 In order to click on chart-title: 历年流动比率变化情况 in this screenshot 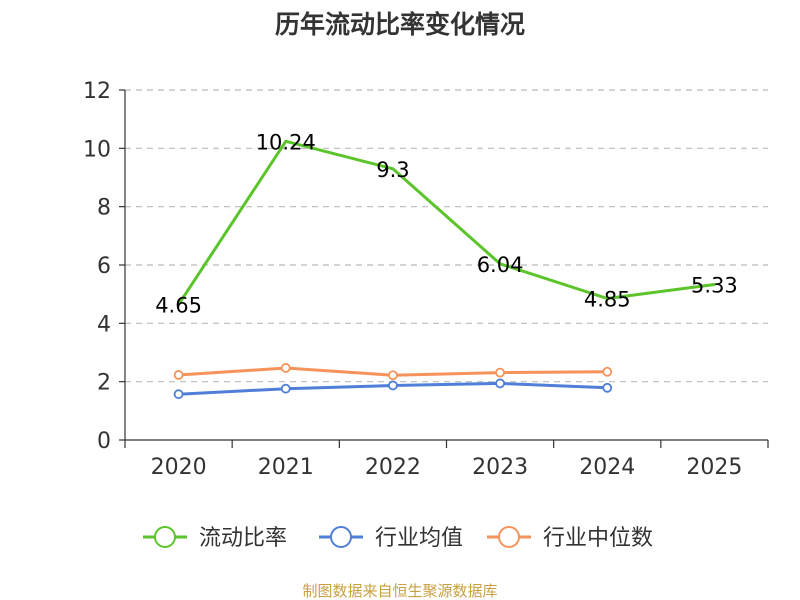, I will do `click(400, 24)`.